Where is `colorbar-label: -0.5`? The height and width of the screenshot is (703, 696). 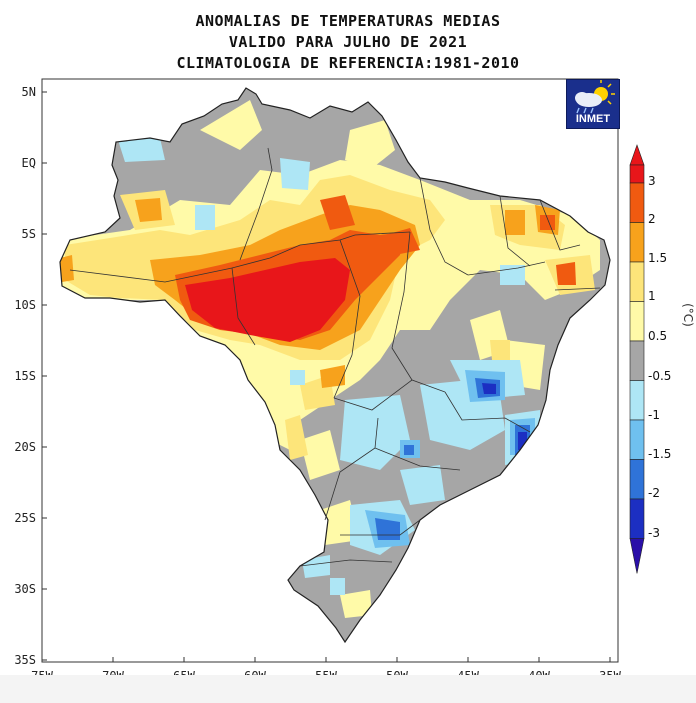
colorbar-label: -0.5 is located at coordinates (659, 376).